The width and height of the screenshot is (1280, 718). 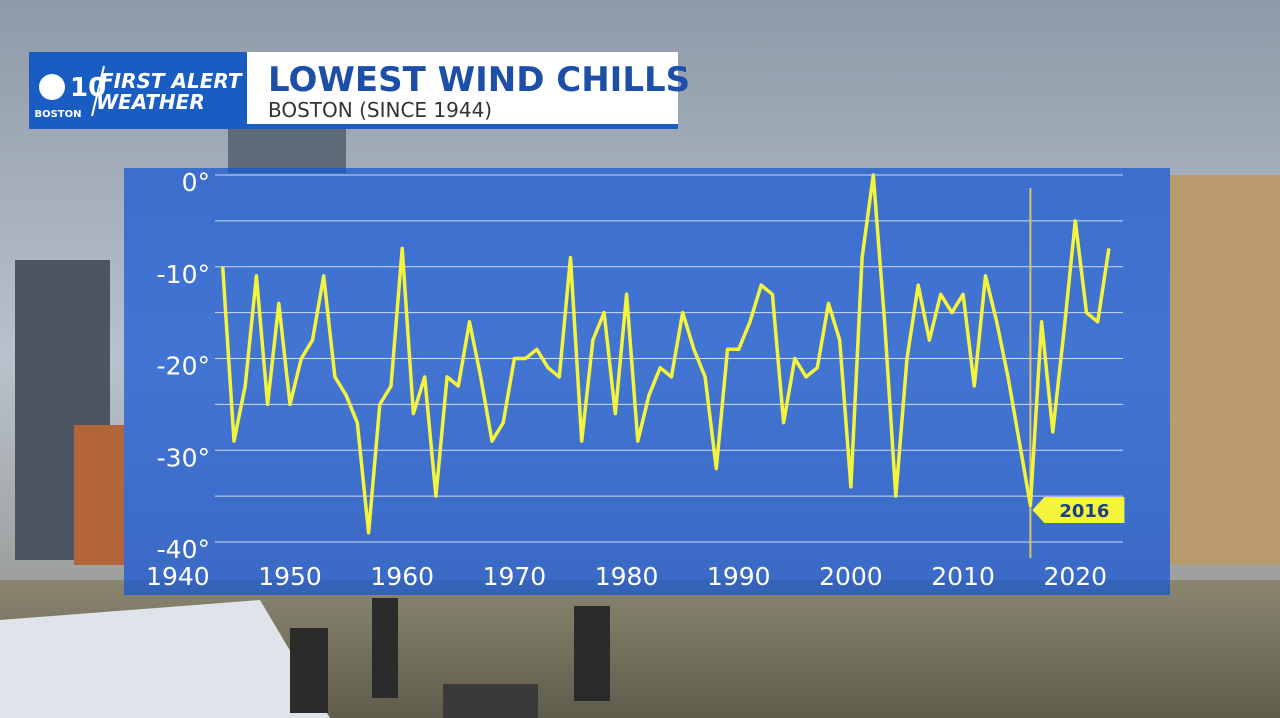 I want to click on title-box, so click(x=462, y=90).